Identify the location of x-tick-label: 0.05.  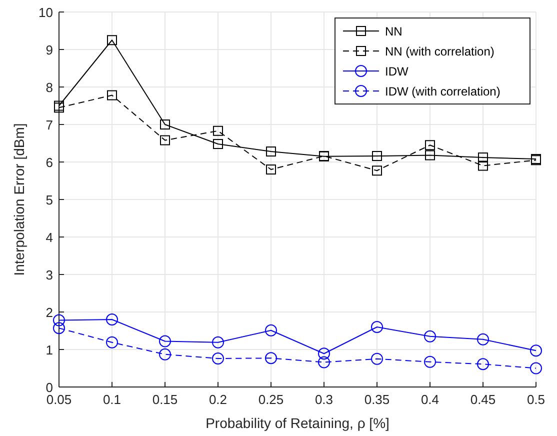
(59, 399).